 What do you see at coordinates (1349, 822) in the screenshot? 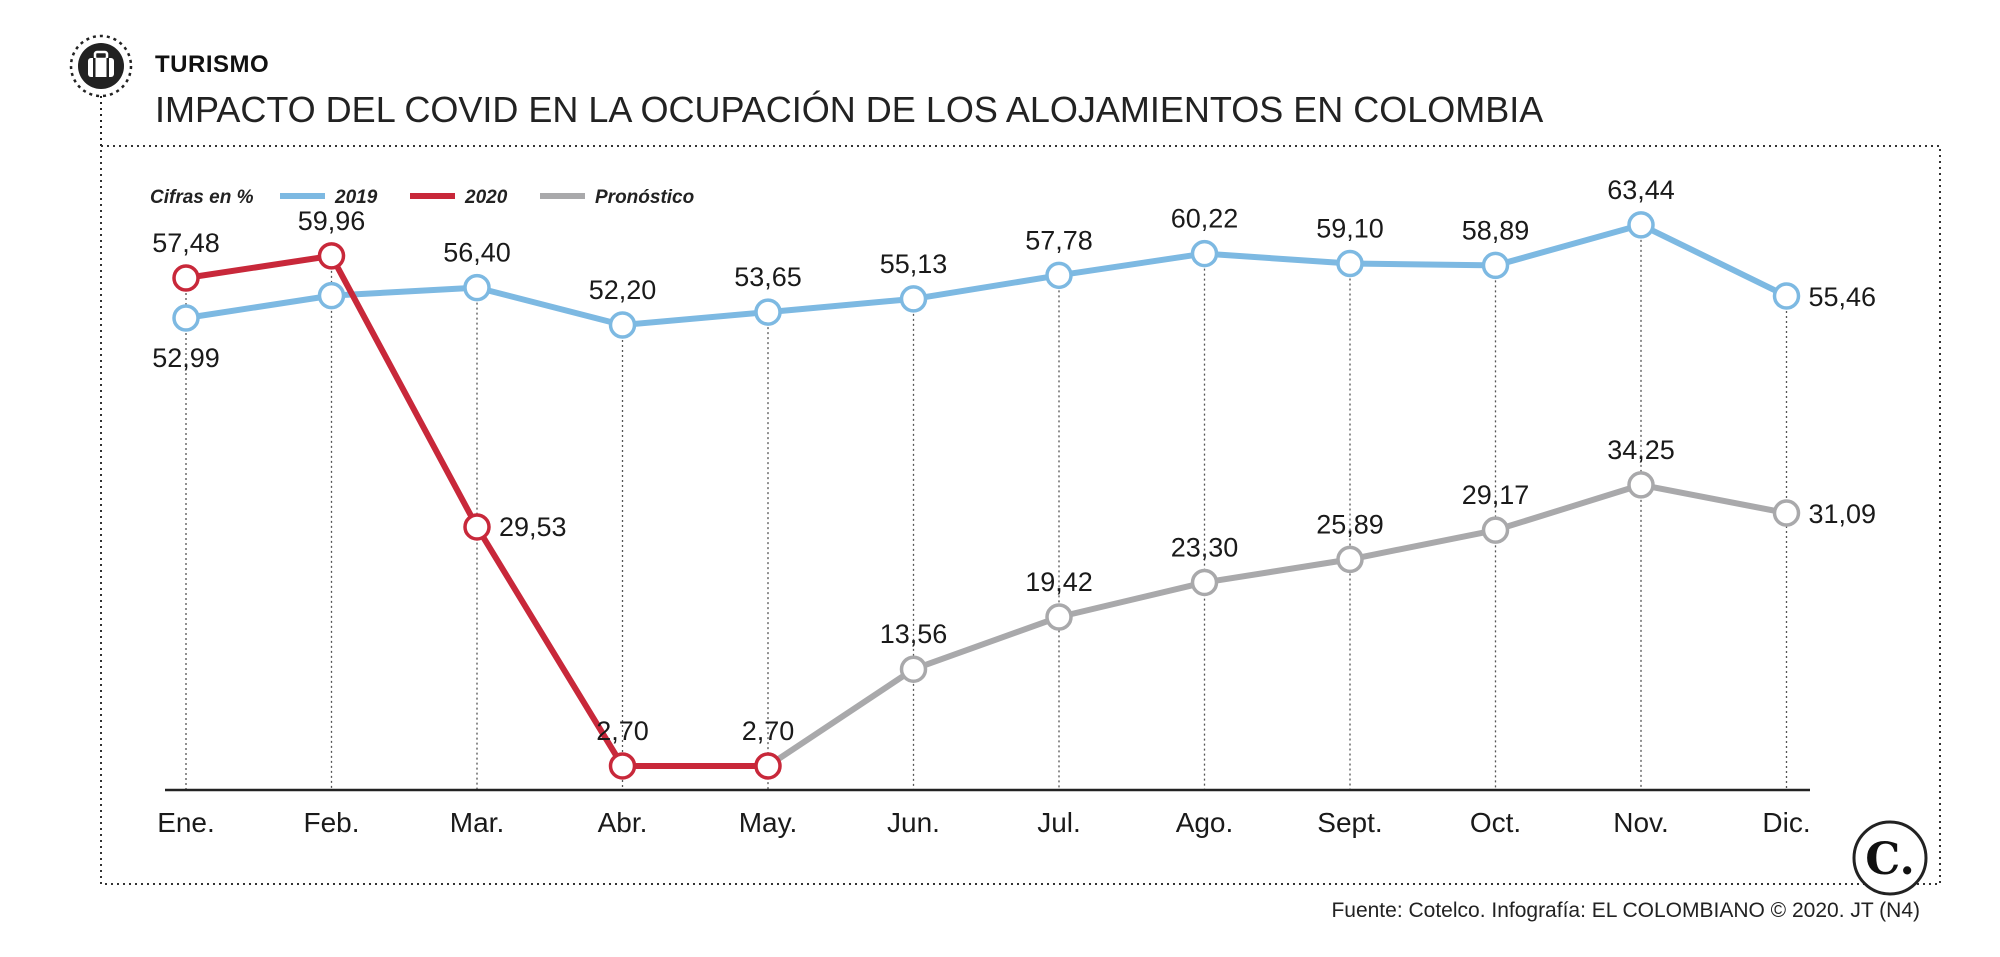
I see `x-tick-label: Sept.` at bounding box center [1349, 822].